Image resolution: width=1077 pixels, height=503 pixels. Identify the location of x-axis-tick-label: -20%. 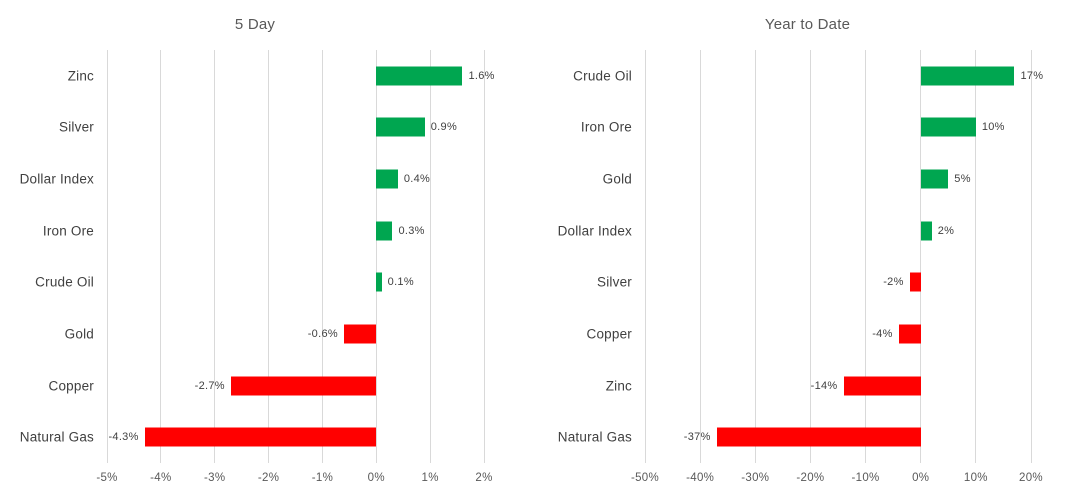
(810, 478).